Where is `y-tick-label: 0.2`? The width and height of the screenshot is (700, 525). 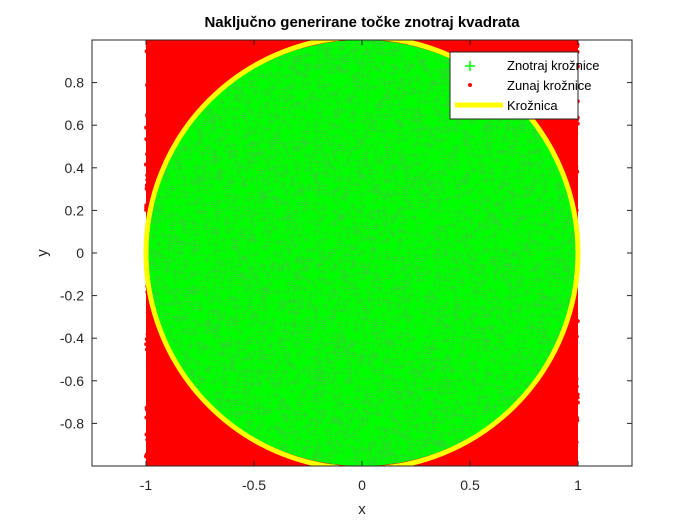
y-tick-label: 0.2 is located at coordinates (75, 210).